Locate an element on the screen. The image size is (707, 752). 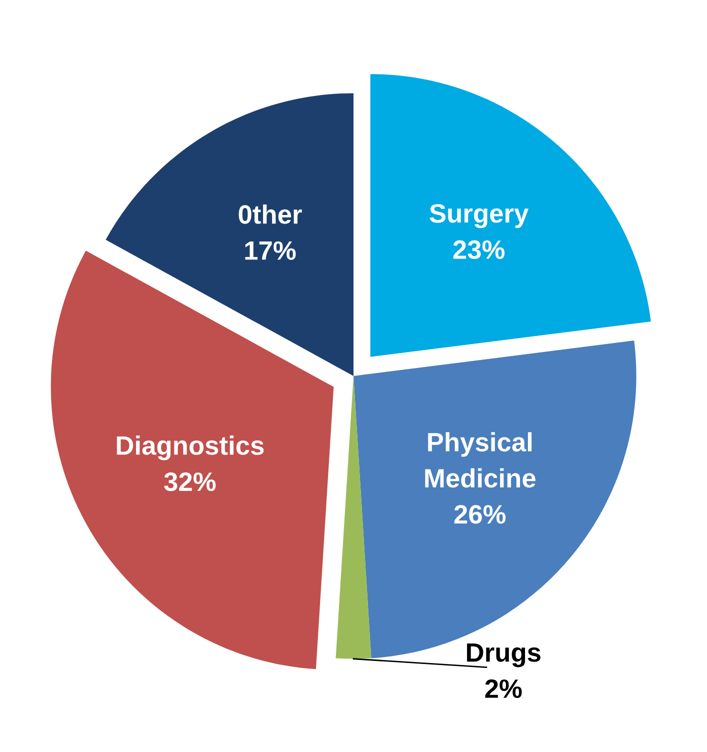
slice-label: Diagnostics is located at coordinates (190, 448).